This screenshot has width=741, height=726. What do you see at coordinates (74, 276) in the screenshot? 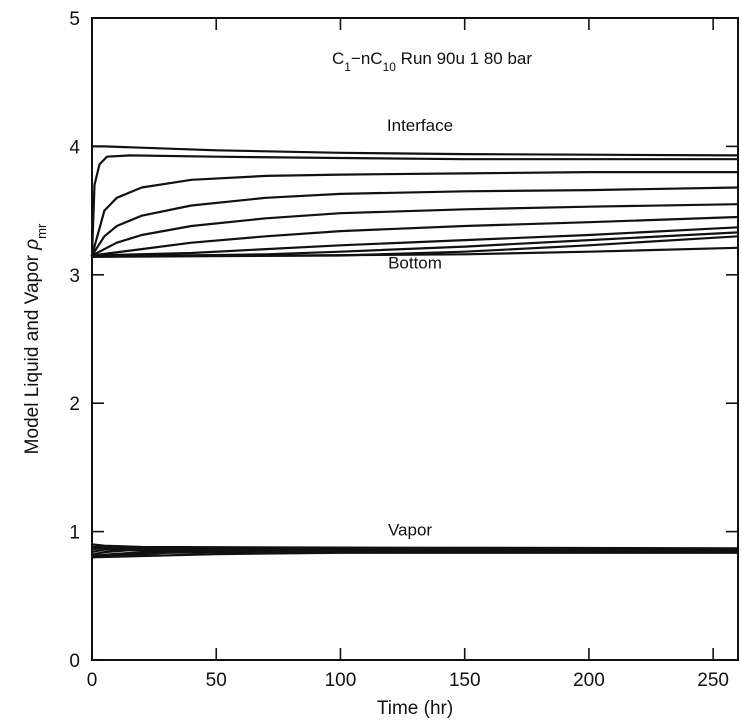
I see `y-tick-label-3: 3` at bounding box center [74, 276].